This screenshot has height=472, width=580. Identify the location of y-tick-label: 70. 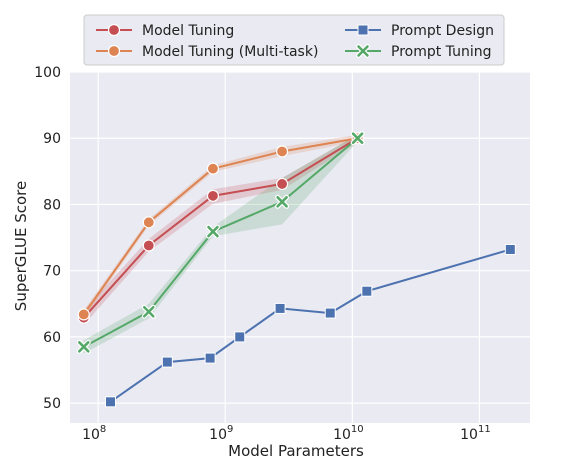
(52, 272).